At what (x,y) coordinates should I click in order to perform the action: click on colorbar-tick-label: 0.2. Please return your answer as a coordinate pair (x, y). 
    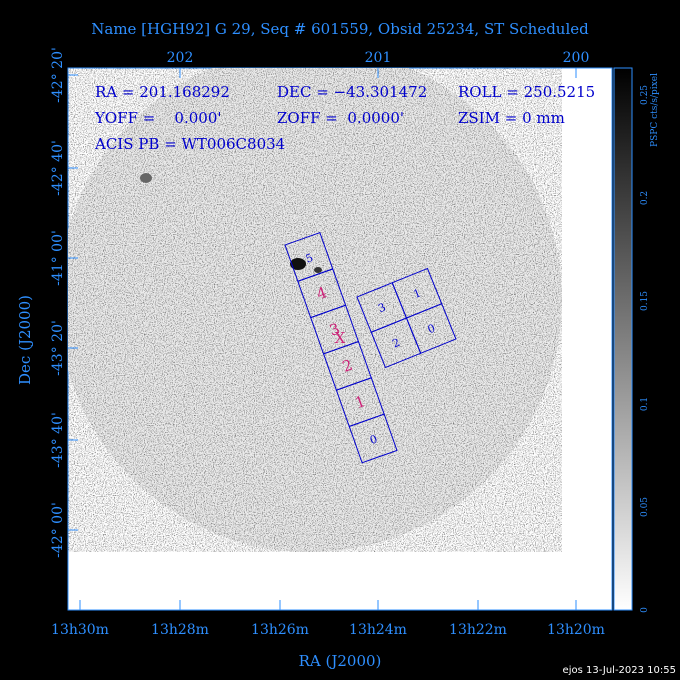
    Looking at the image, I should click on (645, 198).